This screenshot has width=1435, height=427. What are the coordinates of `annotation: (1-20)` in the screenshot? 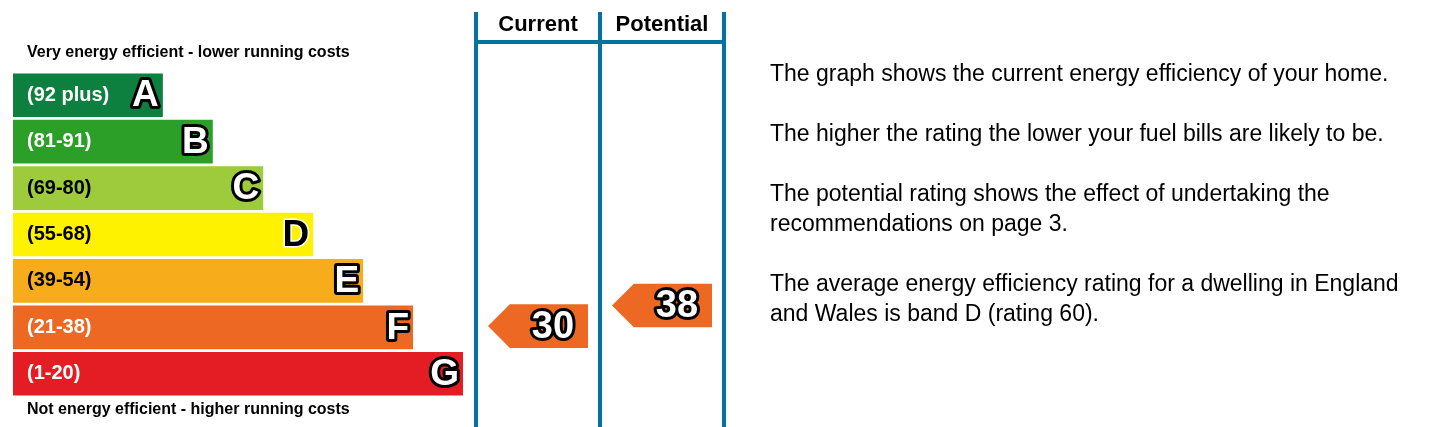 It's located at (54, 372).